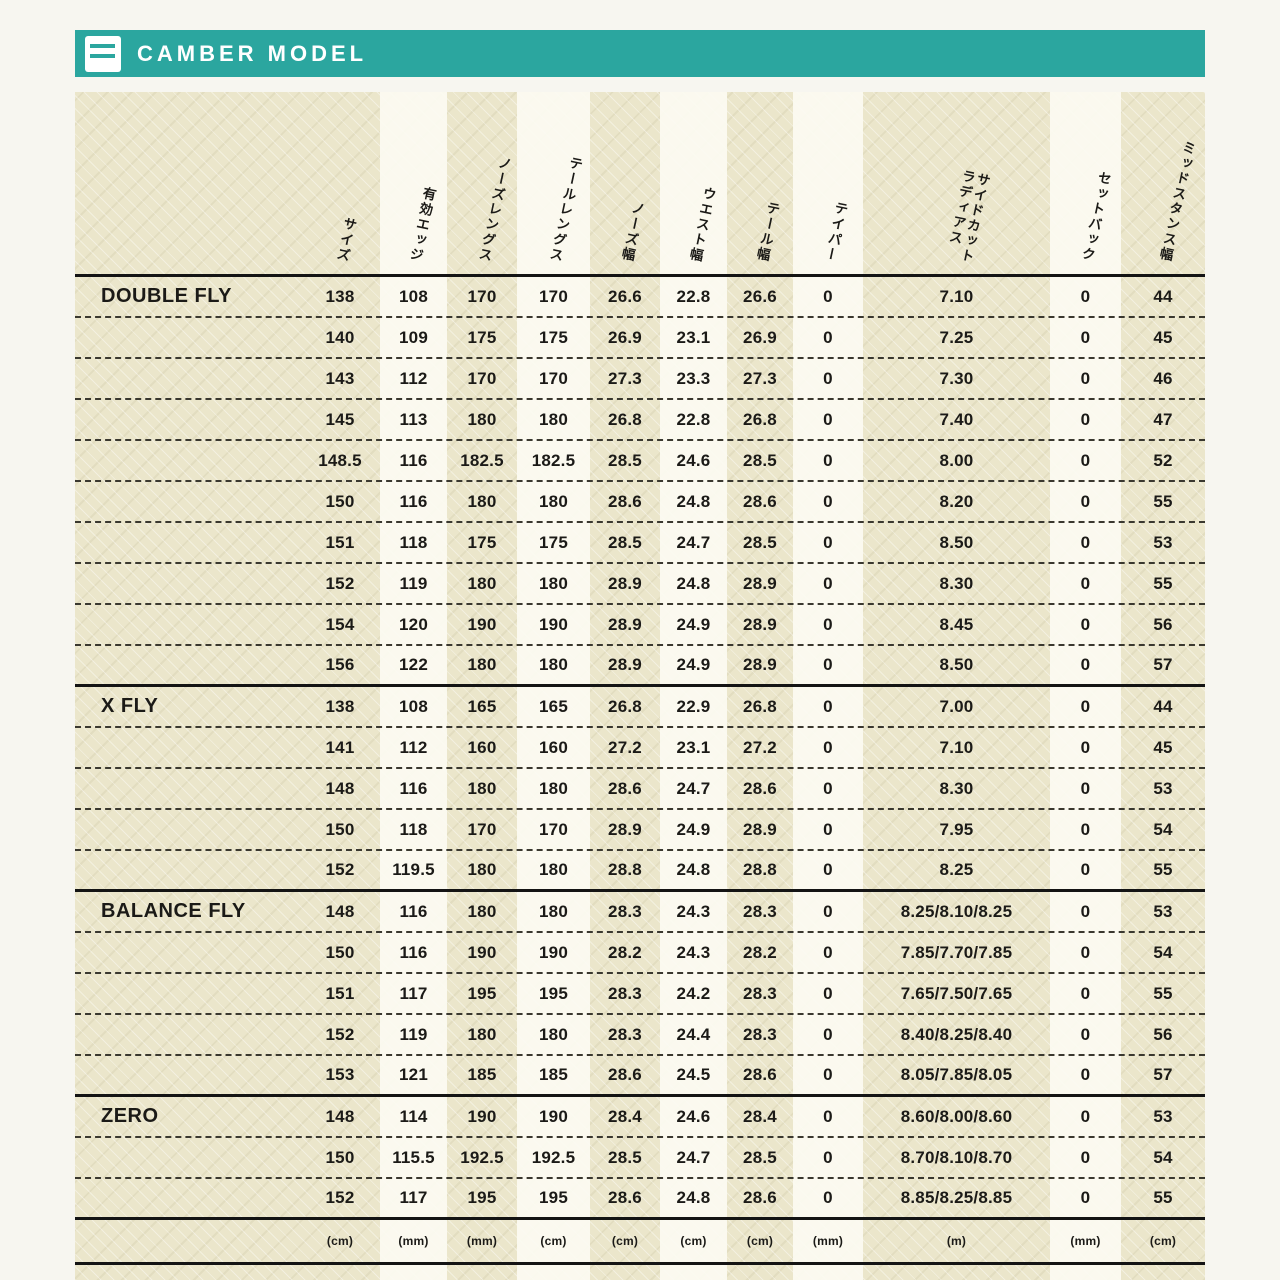  I want to click on spec-value: 152, so click(340, 1034).